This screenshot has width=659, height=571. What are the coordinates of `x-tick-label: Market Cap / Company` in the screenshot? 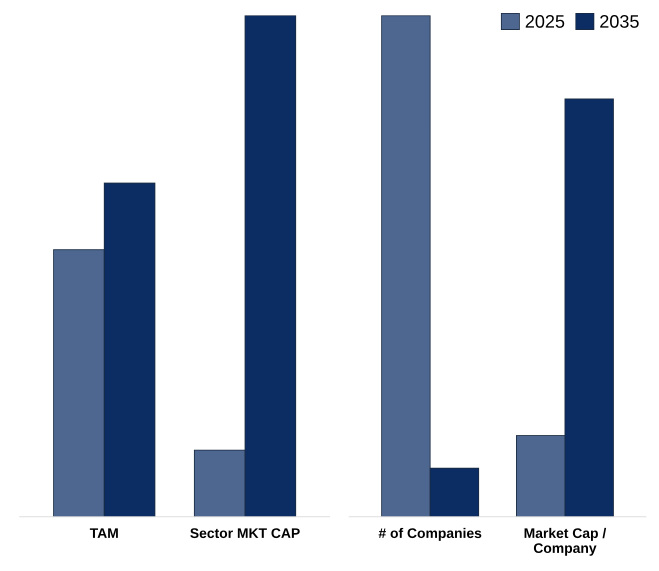 It's located at (565, 542).